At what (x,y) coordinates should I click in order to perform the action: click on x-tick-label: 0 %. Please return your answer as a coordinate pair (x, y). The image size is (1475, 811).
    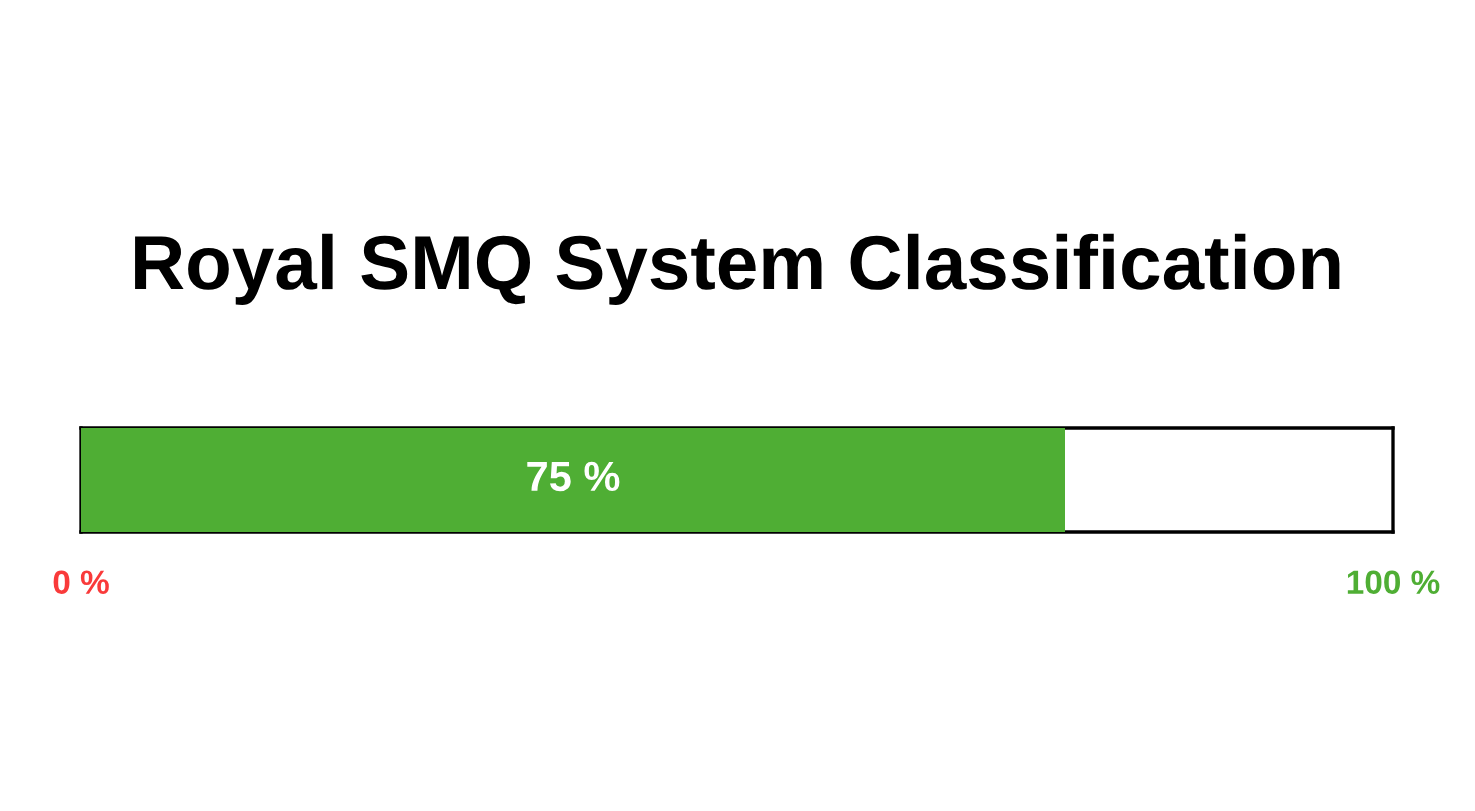
    Looking at the image, I should click on (81, 582).